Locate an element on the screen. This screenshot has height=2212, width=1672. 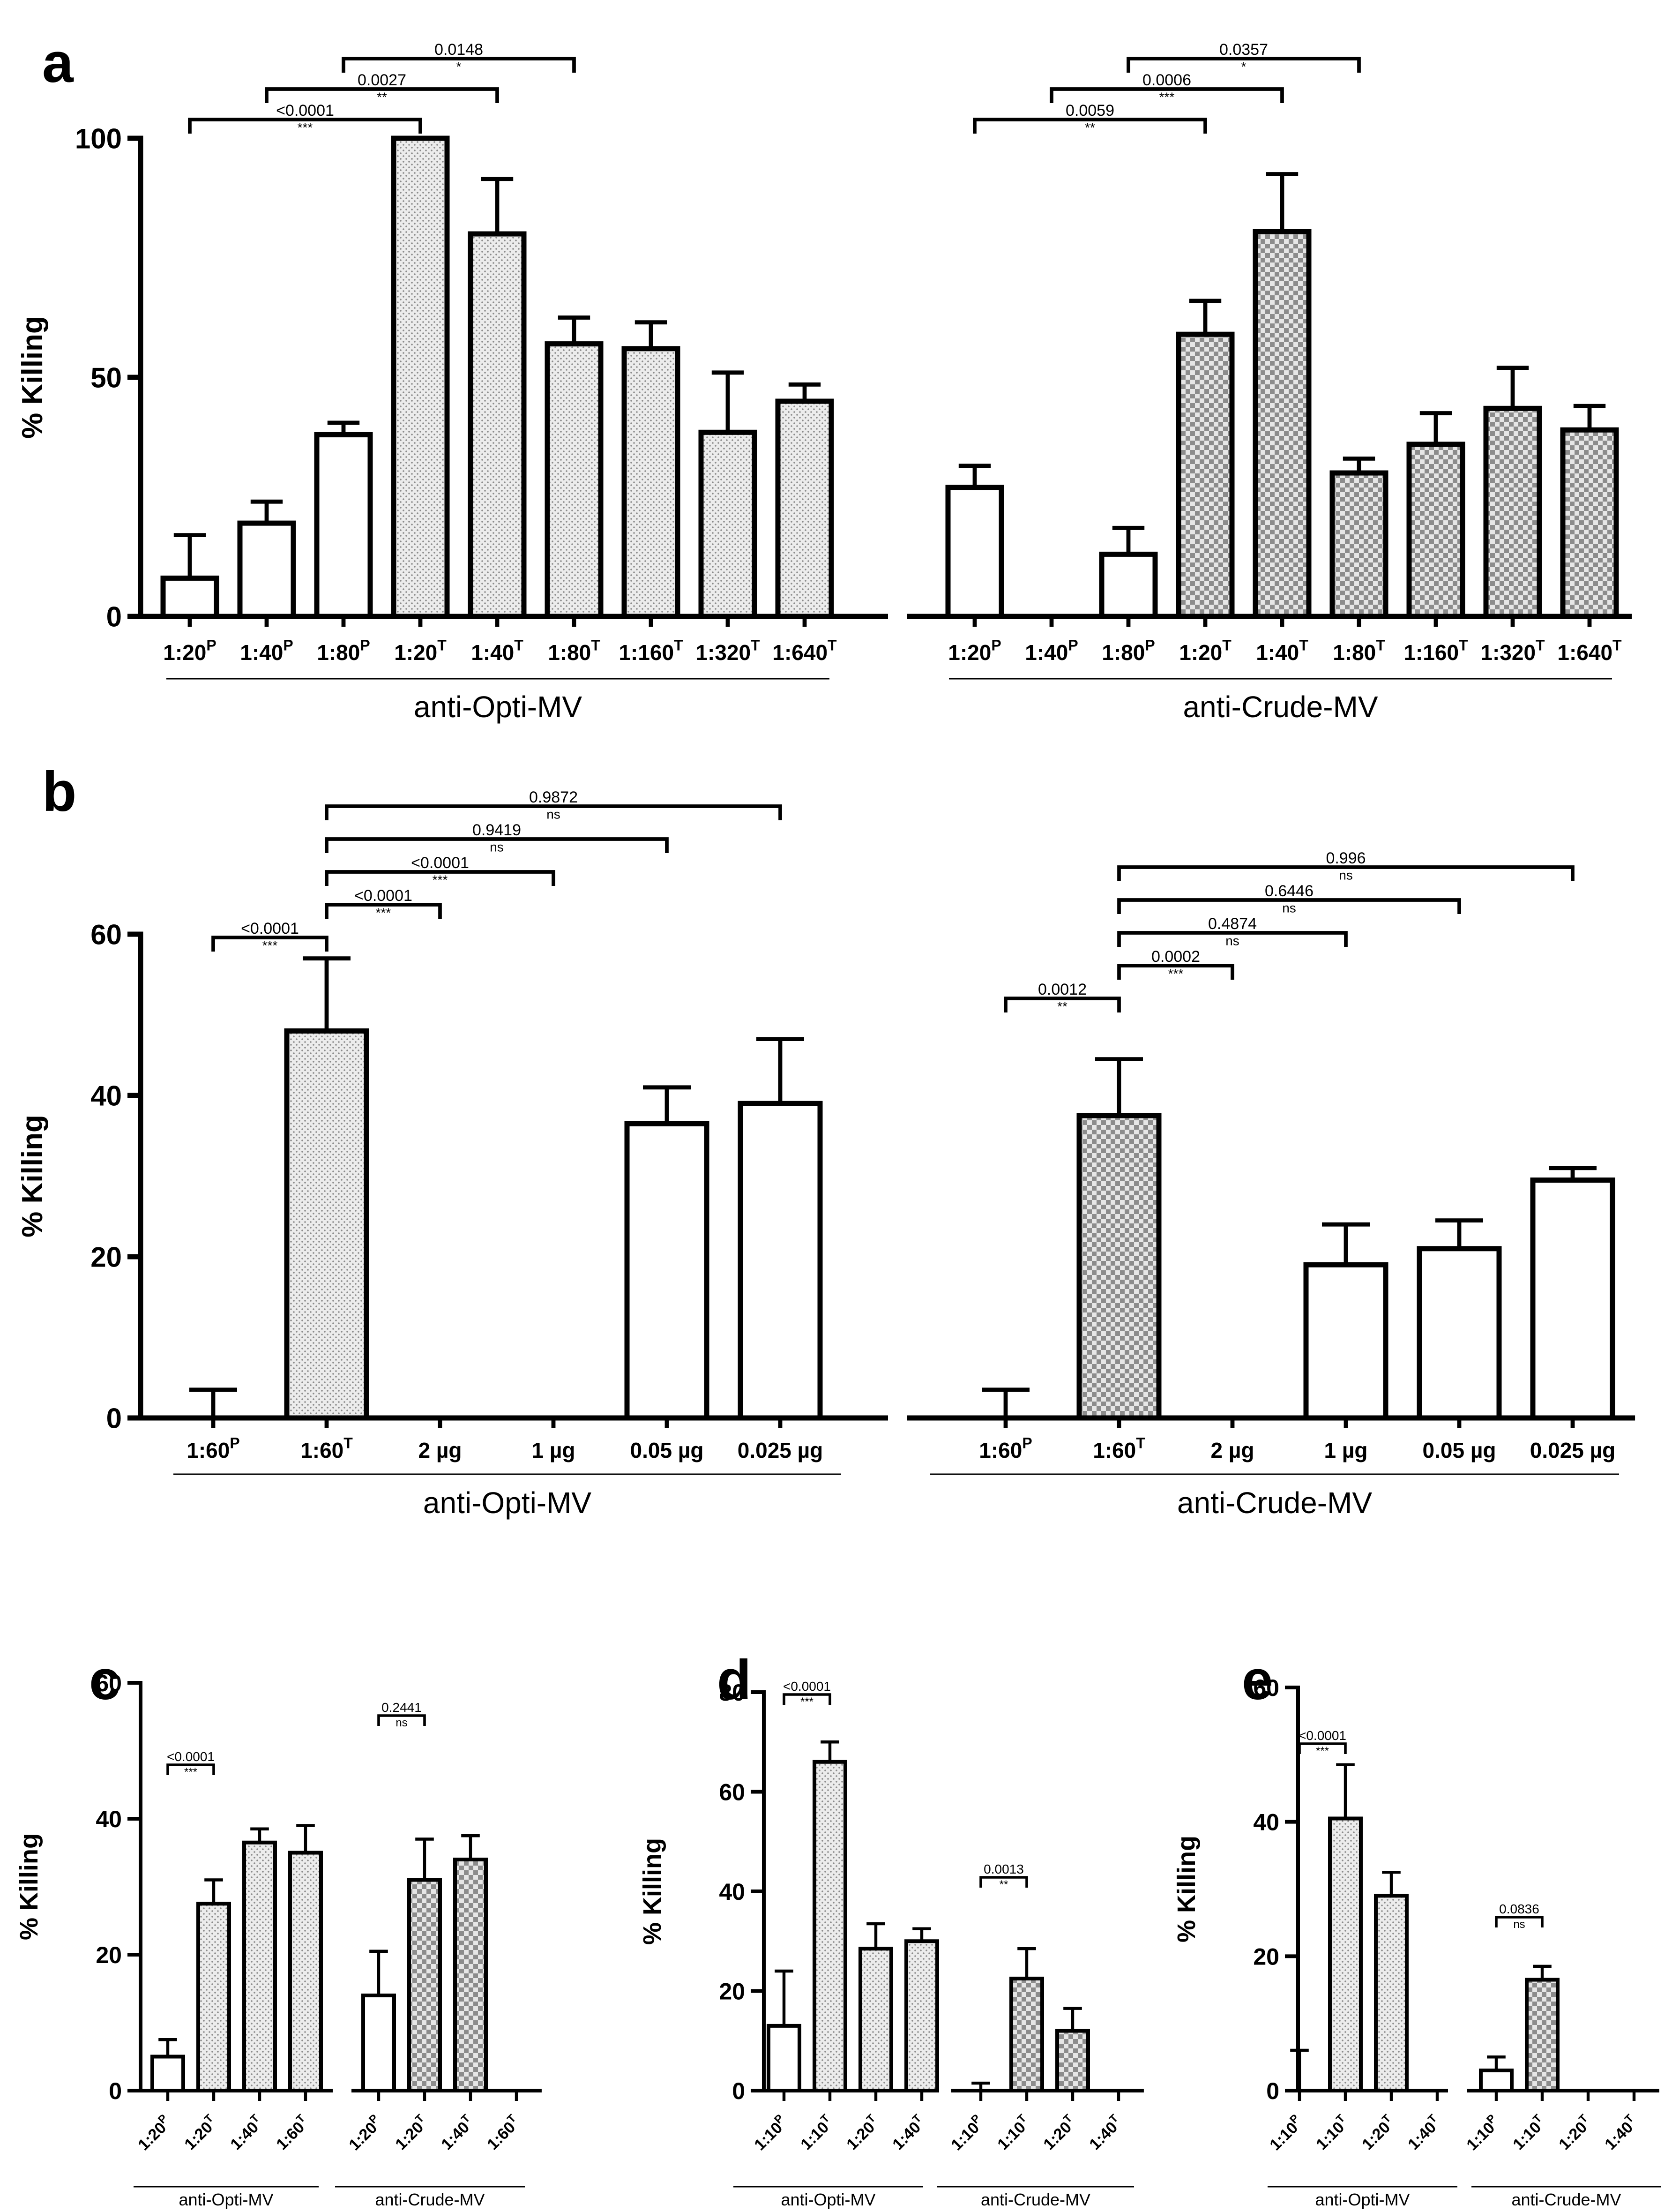
panel-letter: b is located at coordinates (59, 791).